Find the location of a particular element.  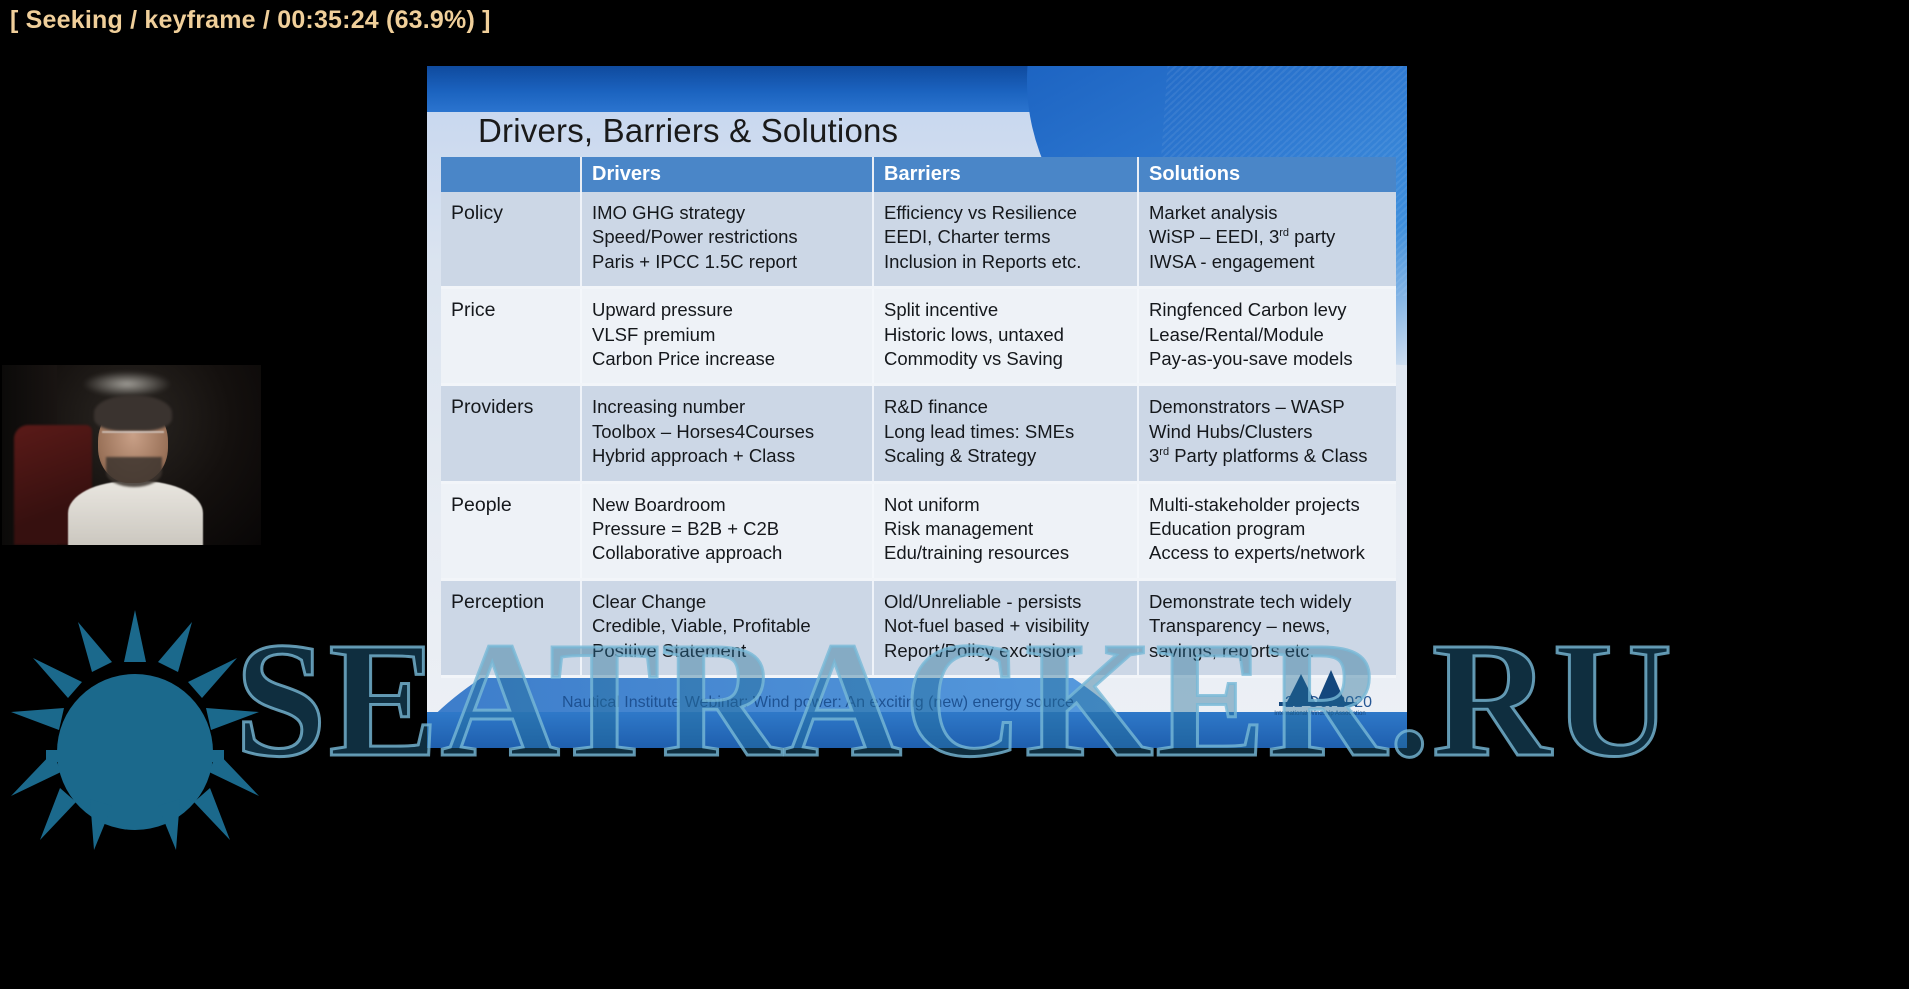

cell-line: savings, reports etc. is located at coordinates (1232, 650).